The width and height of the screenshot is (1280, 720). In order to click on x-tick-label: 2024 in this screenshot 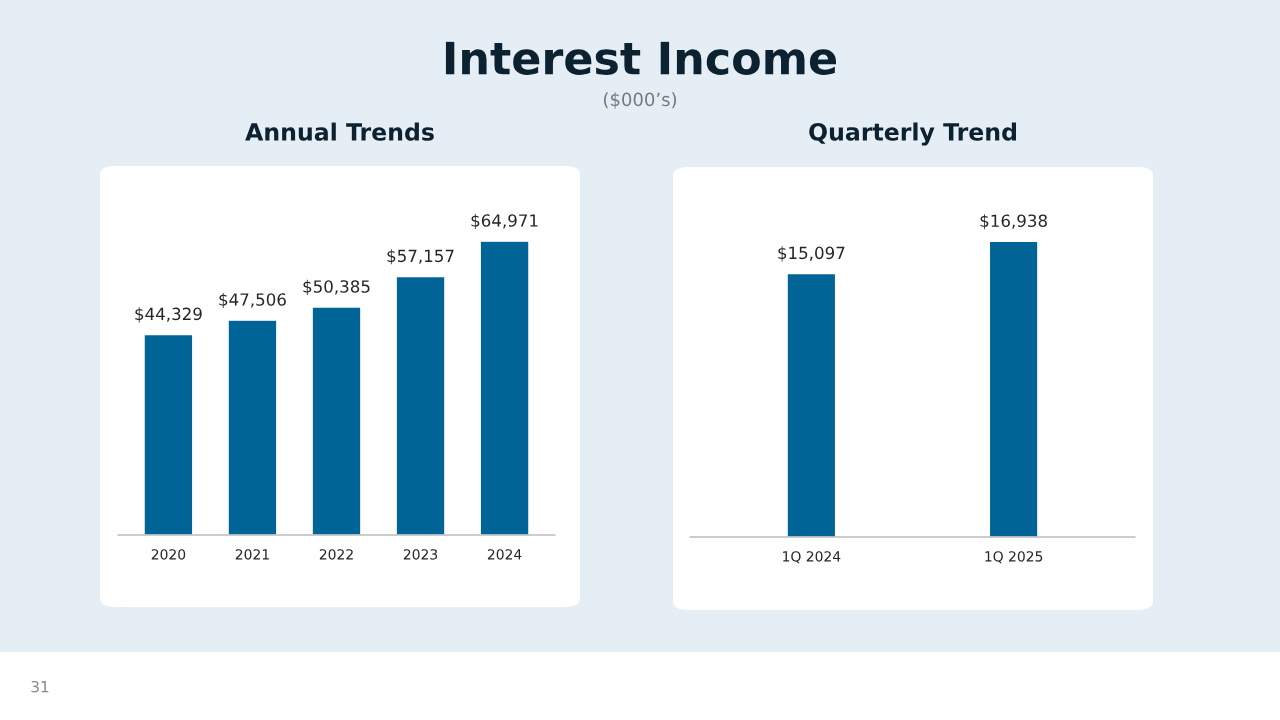, I will do `click(504, 554)`.